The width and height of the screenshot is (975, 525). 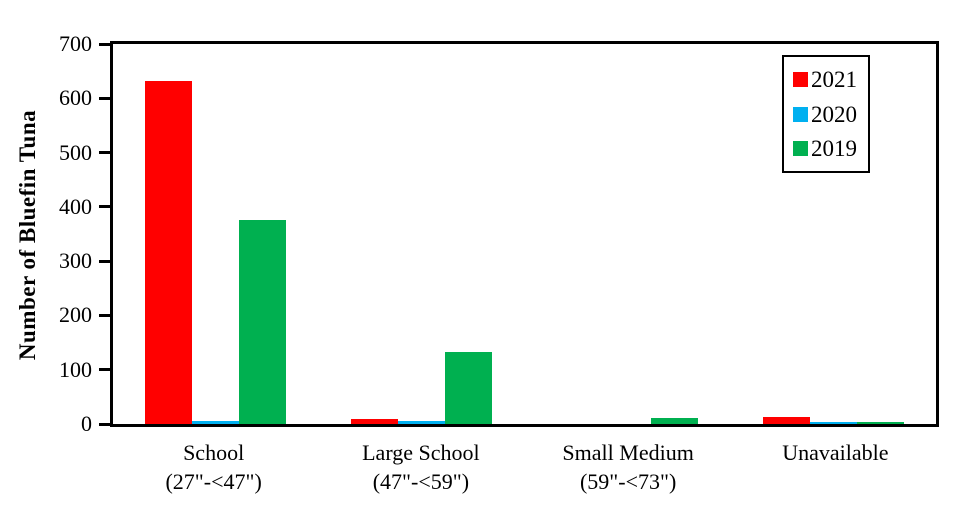 I want to click on bar-2019-large-school, so click(x=469, y=388).